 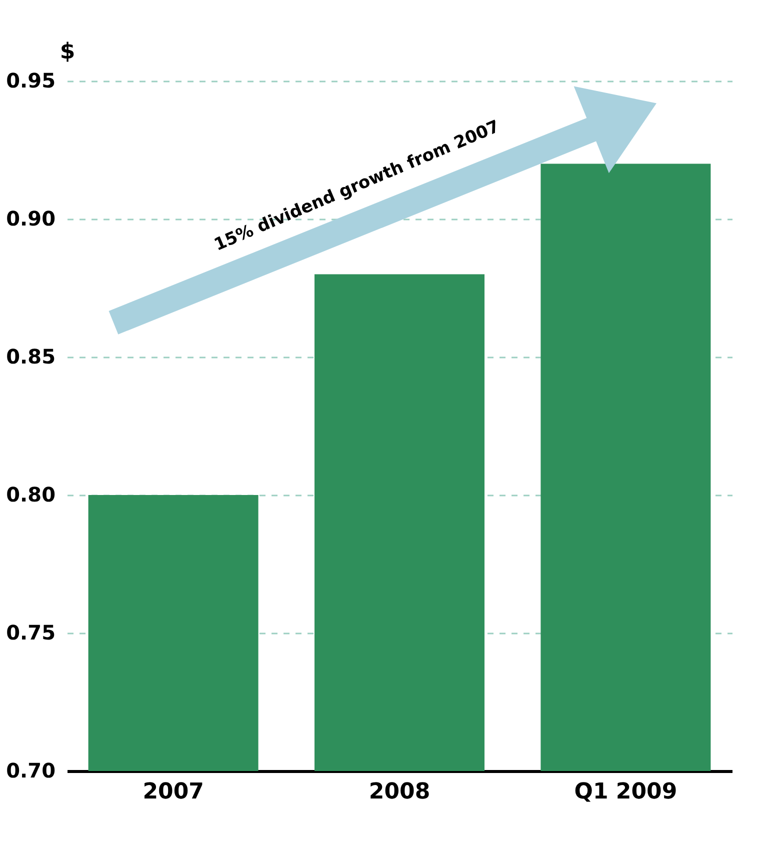 What do you see at coordinates (31, 218) in the screenshot?
I see `y-tick-label: 0.90` at bounding box center [31, 218].